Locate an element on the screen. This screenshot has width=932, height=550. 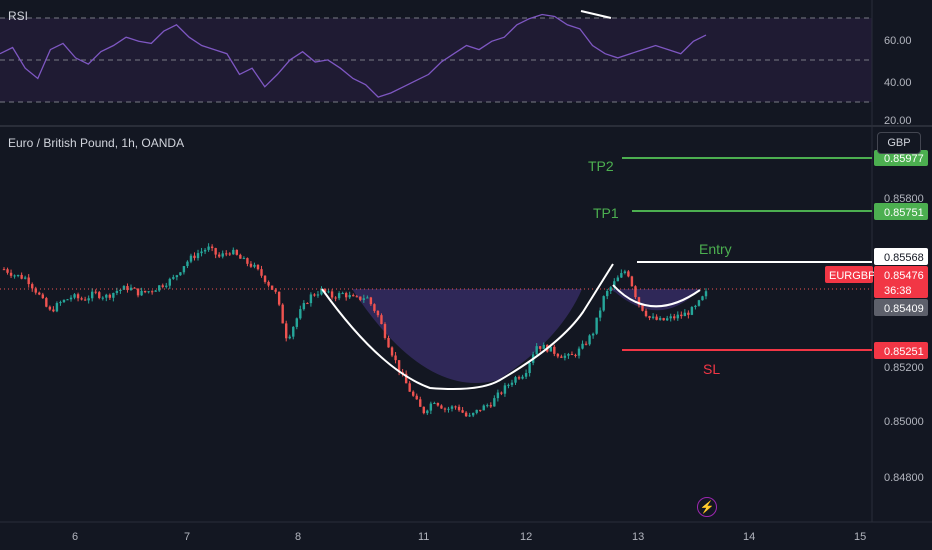
current-price-text: 0.85476 is located at coordinates (904, 276).